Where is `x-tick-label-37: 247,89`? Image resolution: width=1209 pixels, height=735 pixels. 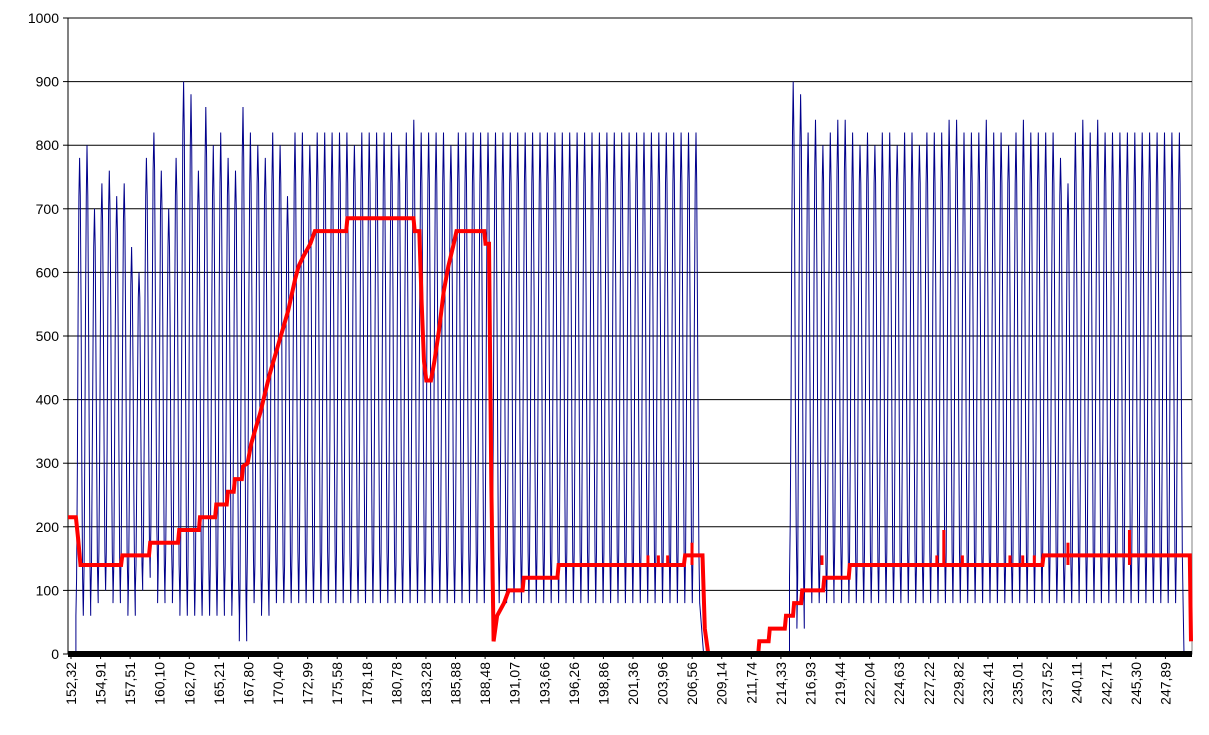 x-tick-label-37: 247,89 is located at coordinates (1165, 683).